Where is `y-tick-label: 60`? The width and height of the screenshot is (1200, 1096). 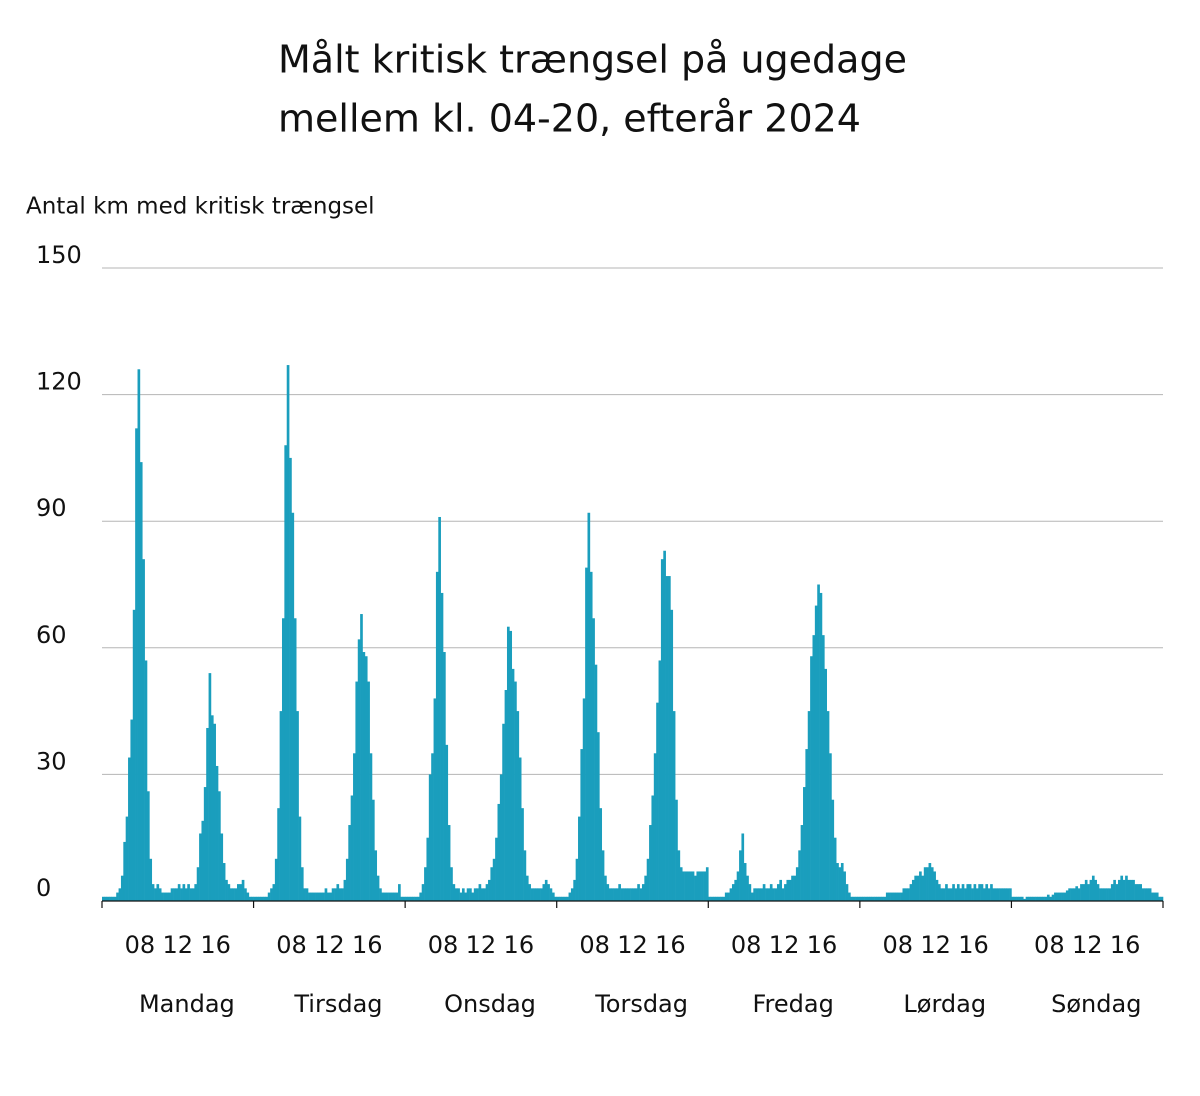
y-tick-label: 60 is located at coordinates (51, 635).